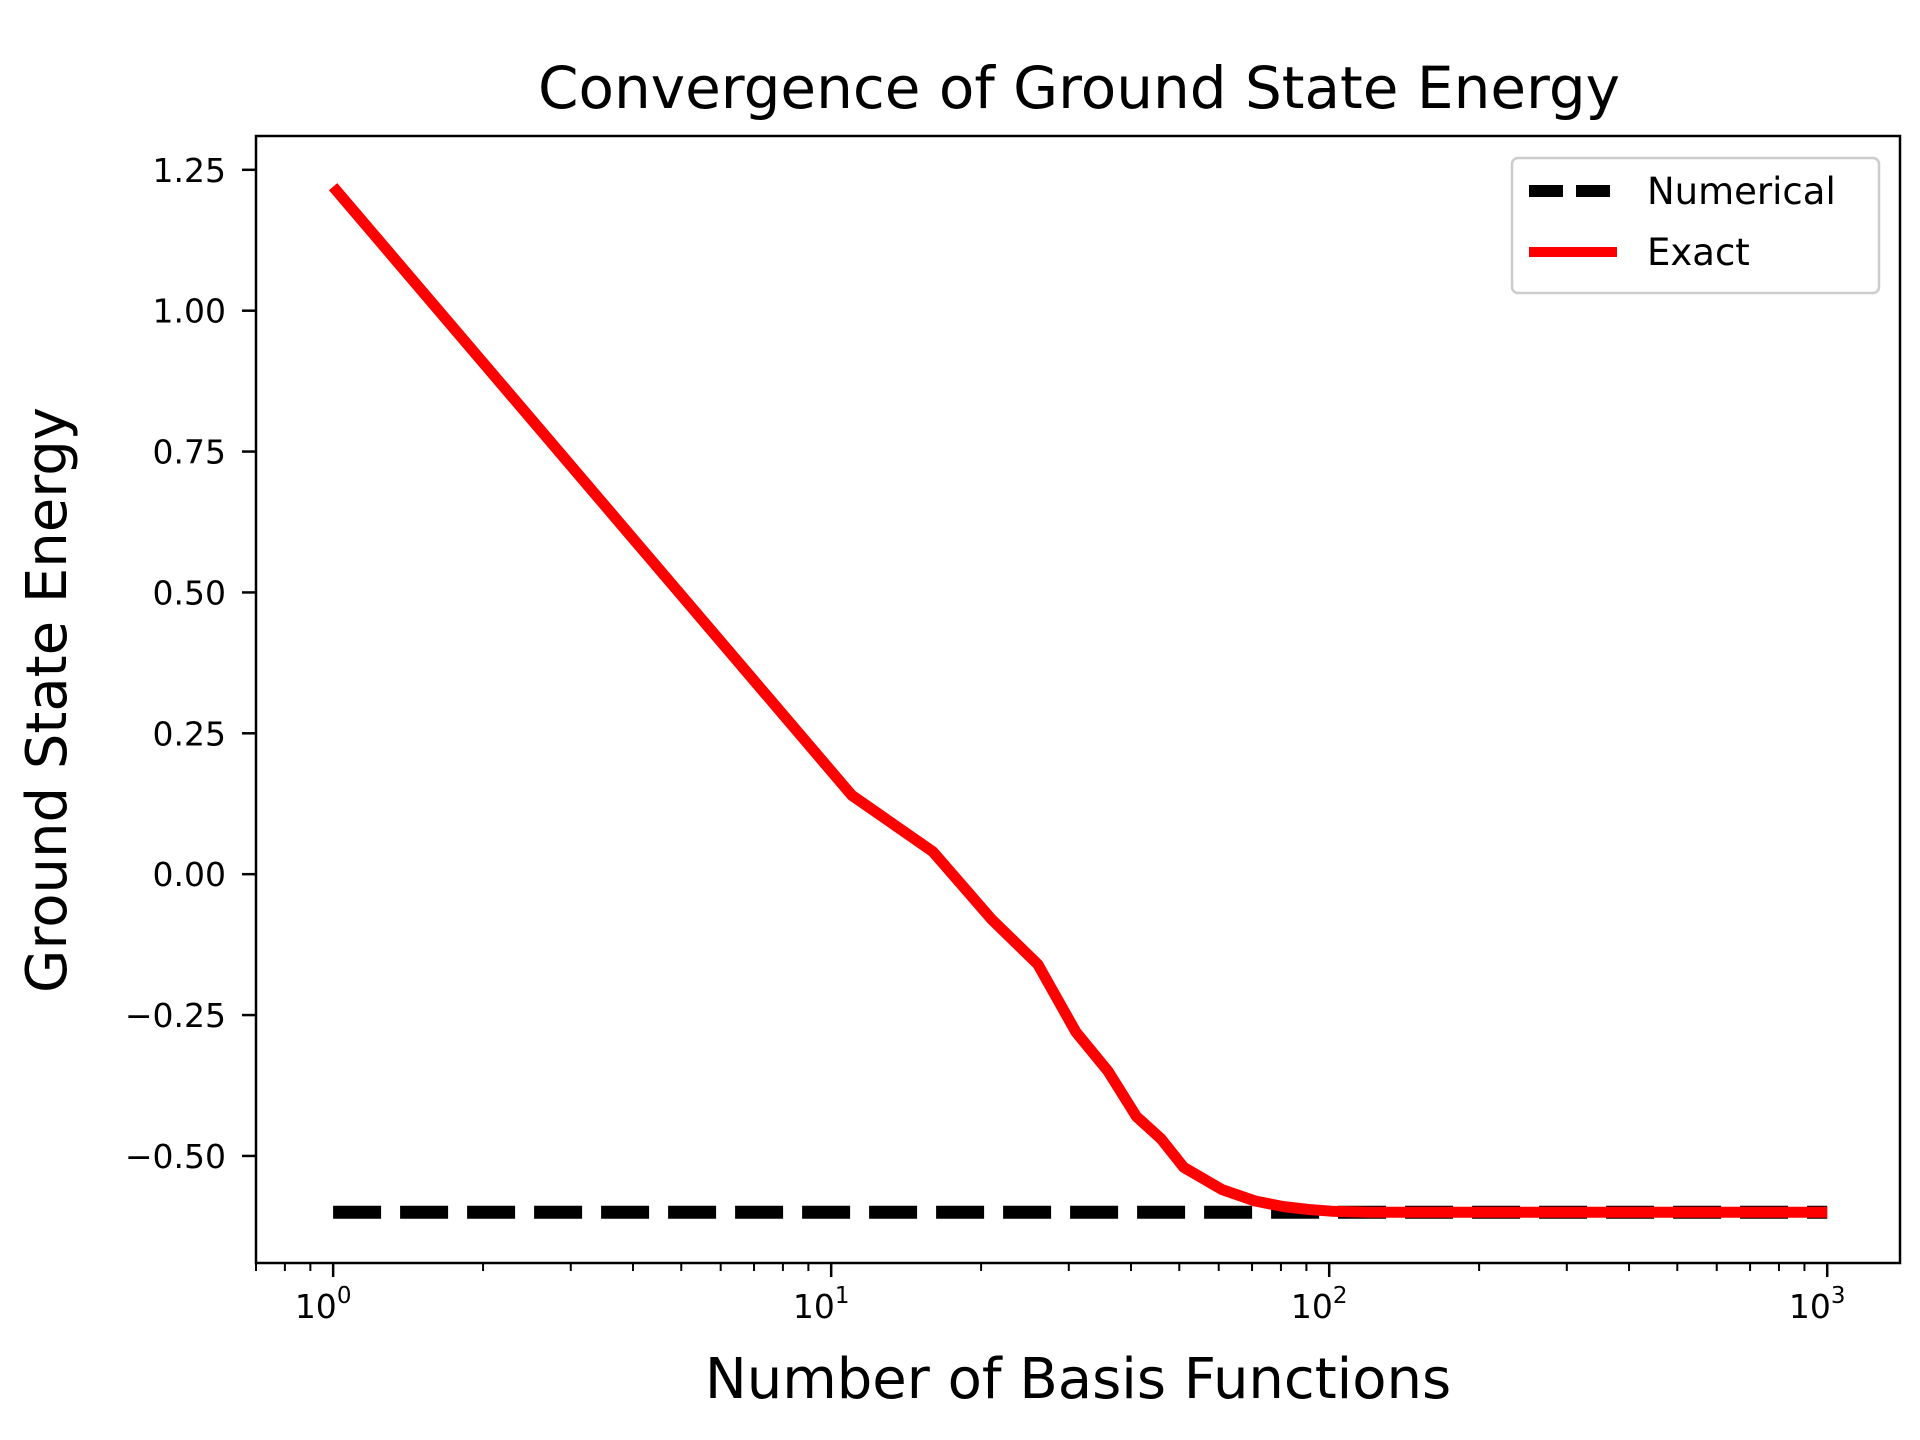 The height and width of the screenshot is (1440, 1920). Describe the element at coordinates (1079, 88) in the screenshot. I see `chart-title: Convergence of Ground State Energy` at that location.